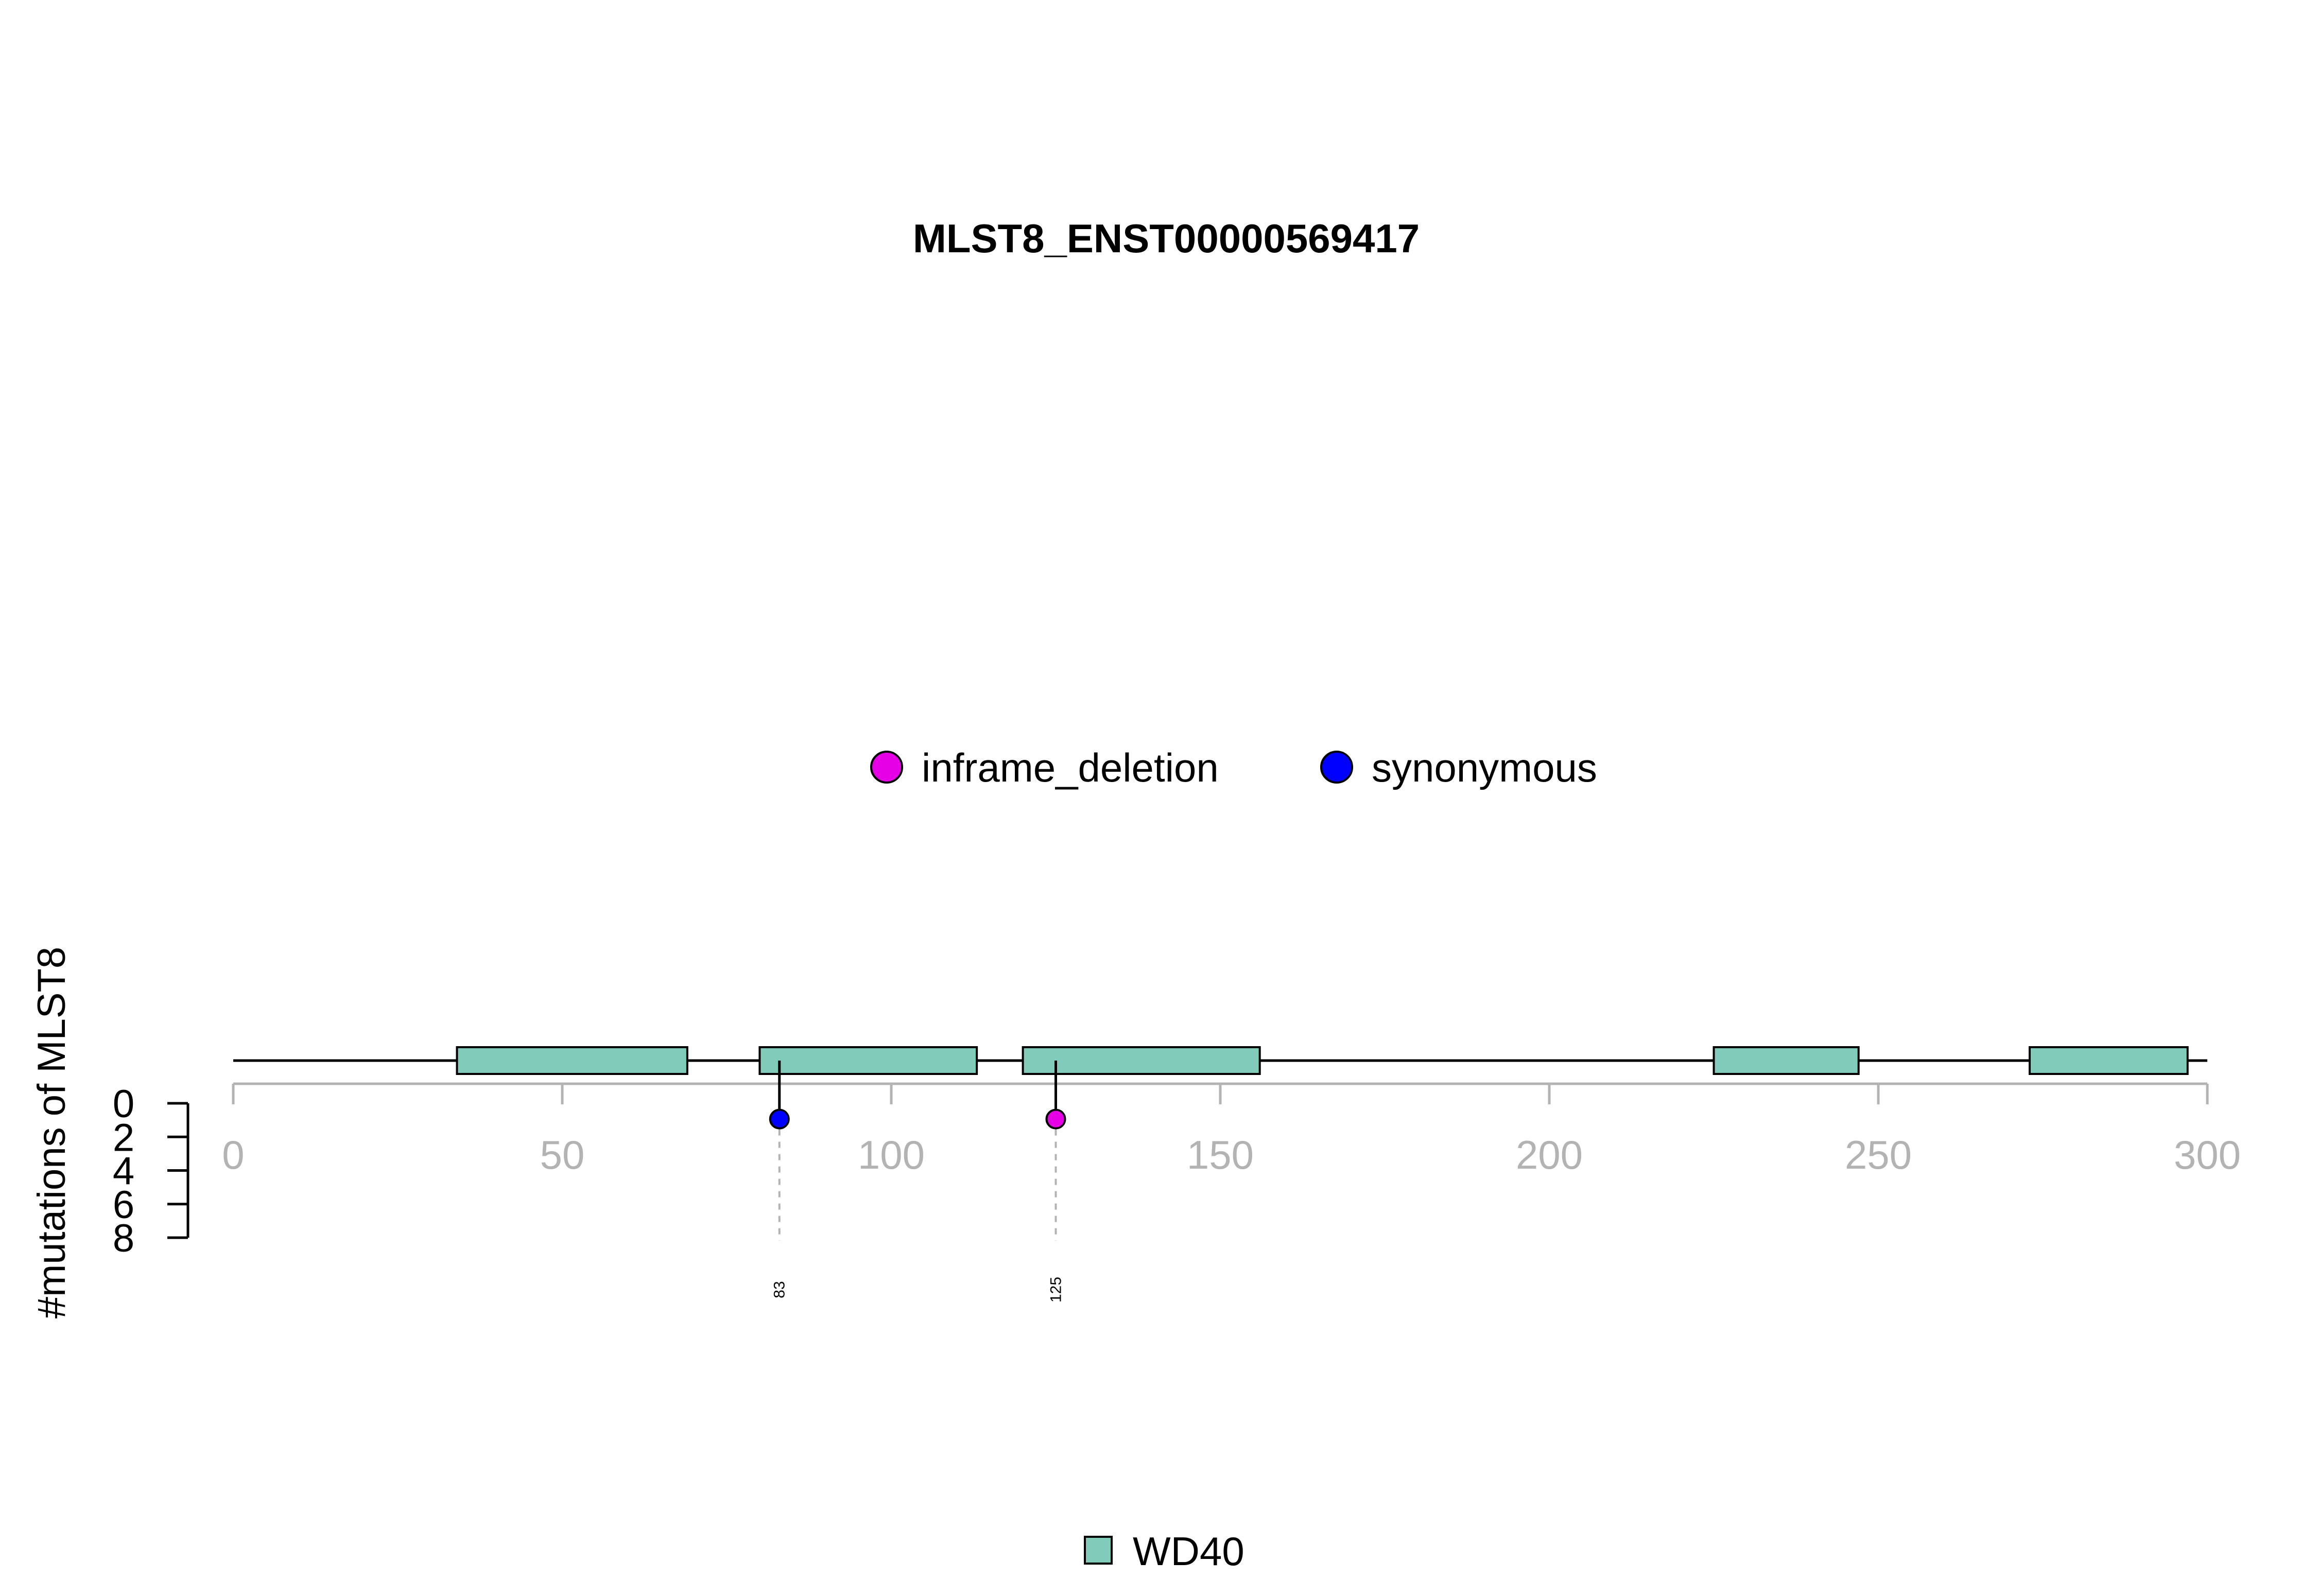 Image resolution: width=2317 pixels, height=1596 pixels. Describe the element at coordinates (1484, 767) in the screenshot. I see `legend-label-synonymous: synonymous` at that location.